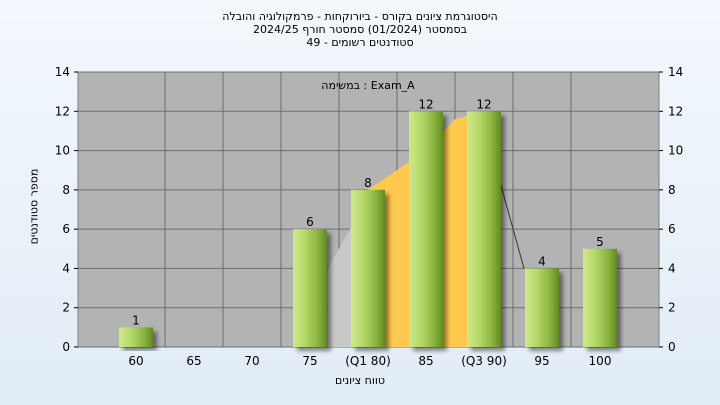 The height and width of the screenshot is (405, 720). I want to click on x-tick-7: 95, so click(541, 361).